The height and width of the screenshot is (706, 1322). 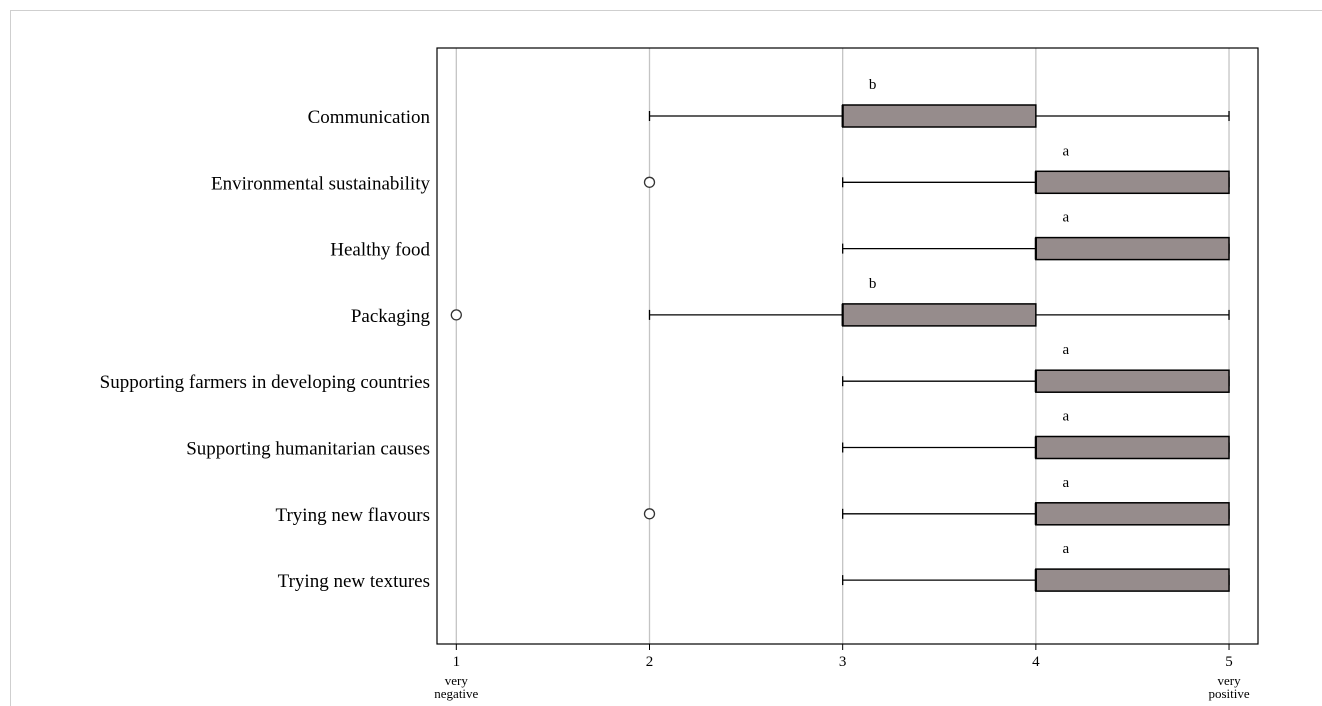 I want to click on x-tick-sublabel: positive, so click(x=1228, y=693).